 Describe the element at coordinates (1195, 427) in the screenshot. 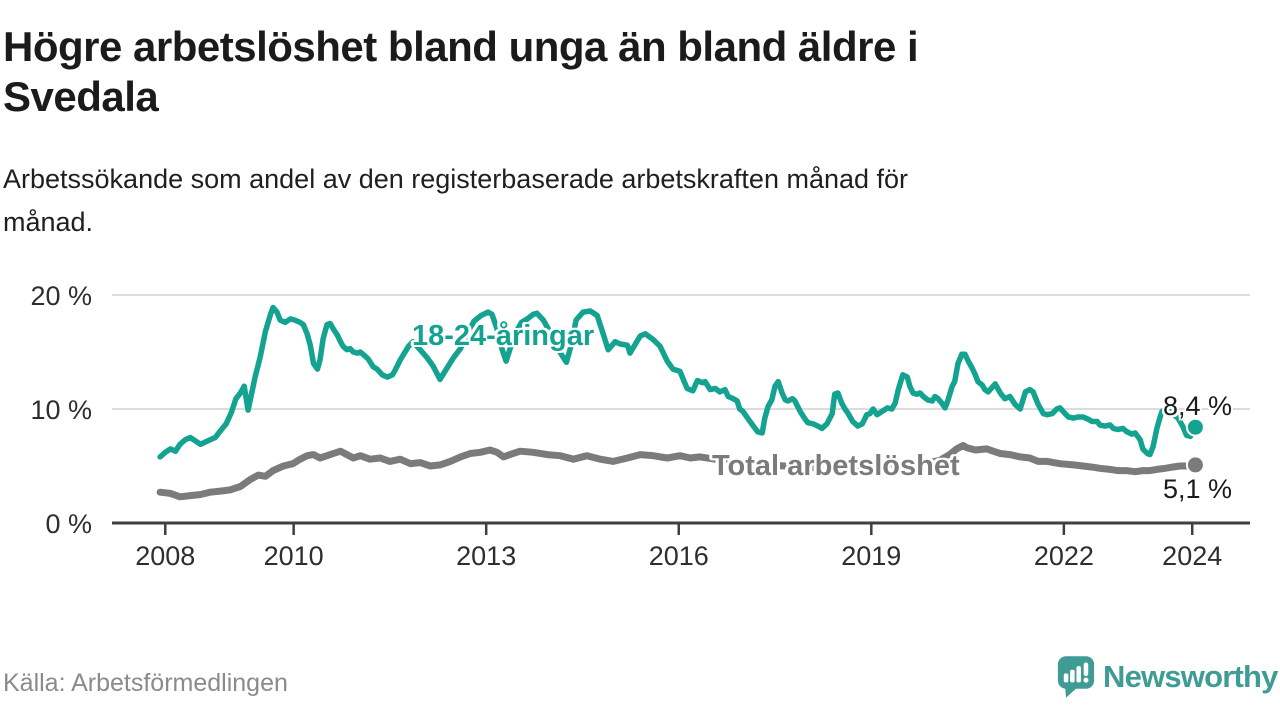

I see `end-dot-youth` at that location.